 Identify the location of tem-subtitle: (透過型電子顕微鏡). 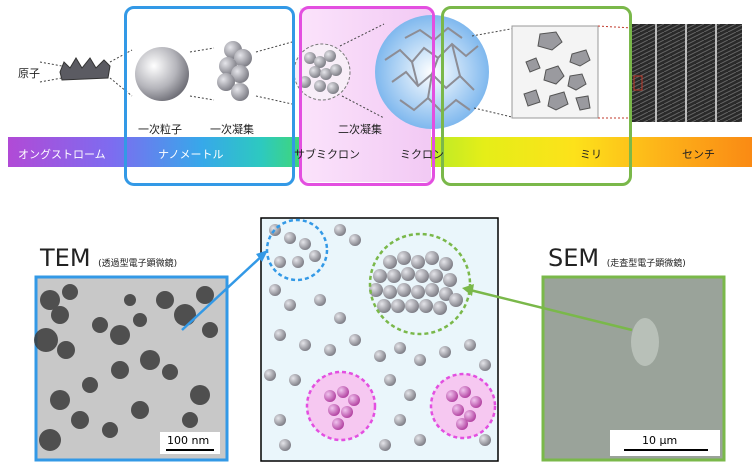
(138, 264).